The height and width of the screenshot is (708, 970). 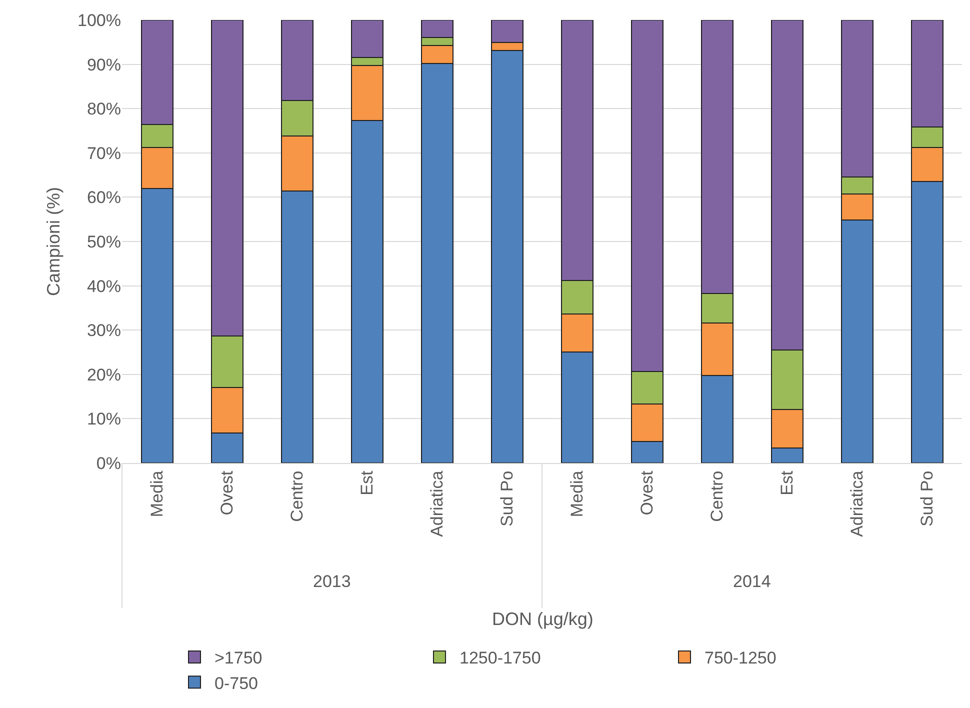 I want to click on y-axis-title: Campioni (%), so click(x=54, y=241).